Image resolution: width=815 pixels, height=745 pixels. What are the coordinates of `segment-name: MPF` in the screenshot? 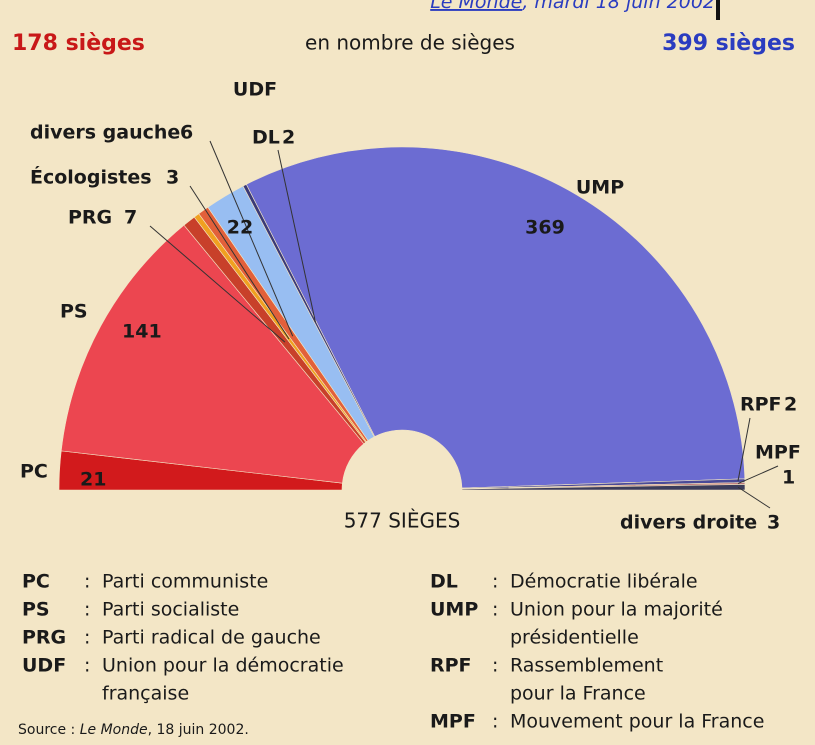 It's located at (778, 453).